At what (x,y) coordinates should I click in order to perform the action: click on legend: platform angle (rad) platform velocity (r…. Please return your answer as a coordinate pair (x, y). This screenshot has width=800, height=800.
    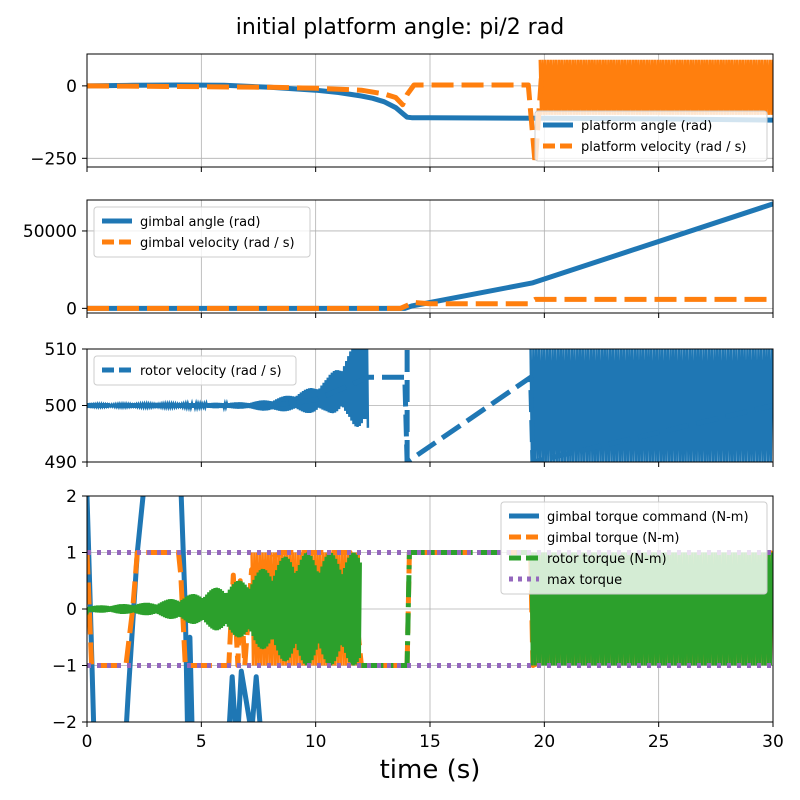
    Looking at the image, I should click on (651, 136).